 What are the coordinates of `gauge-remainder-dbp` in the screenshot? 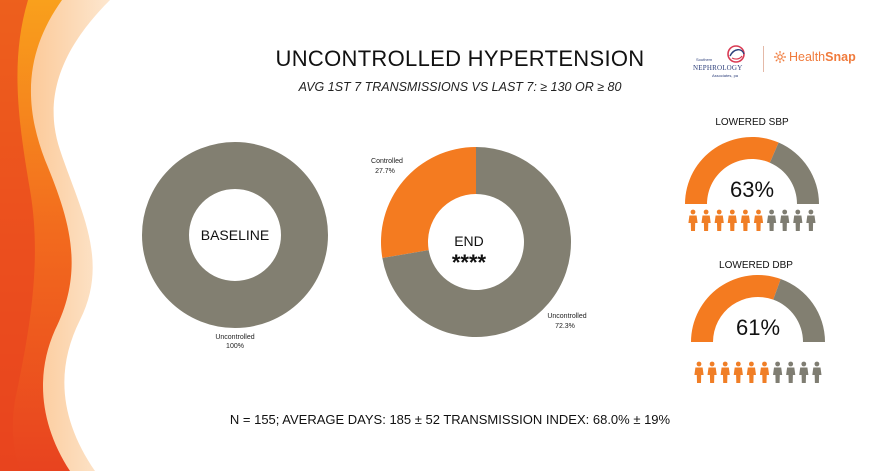 It's located at (799, 310).